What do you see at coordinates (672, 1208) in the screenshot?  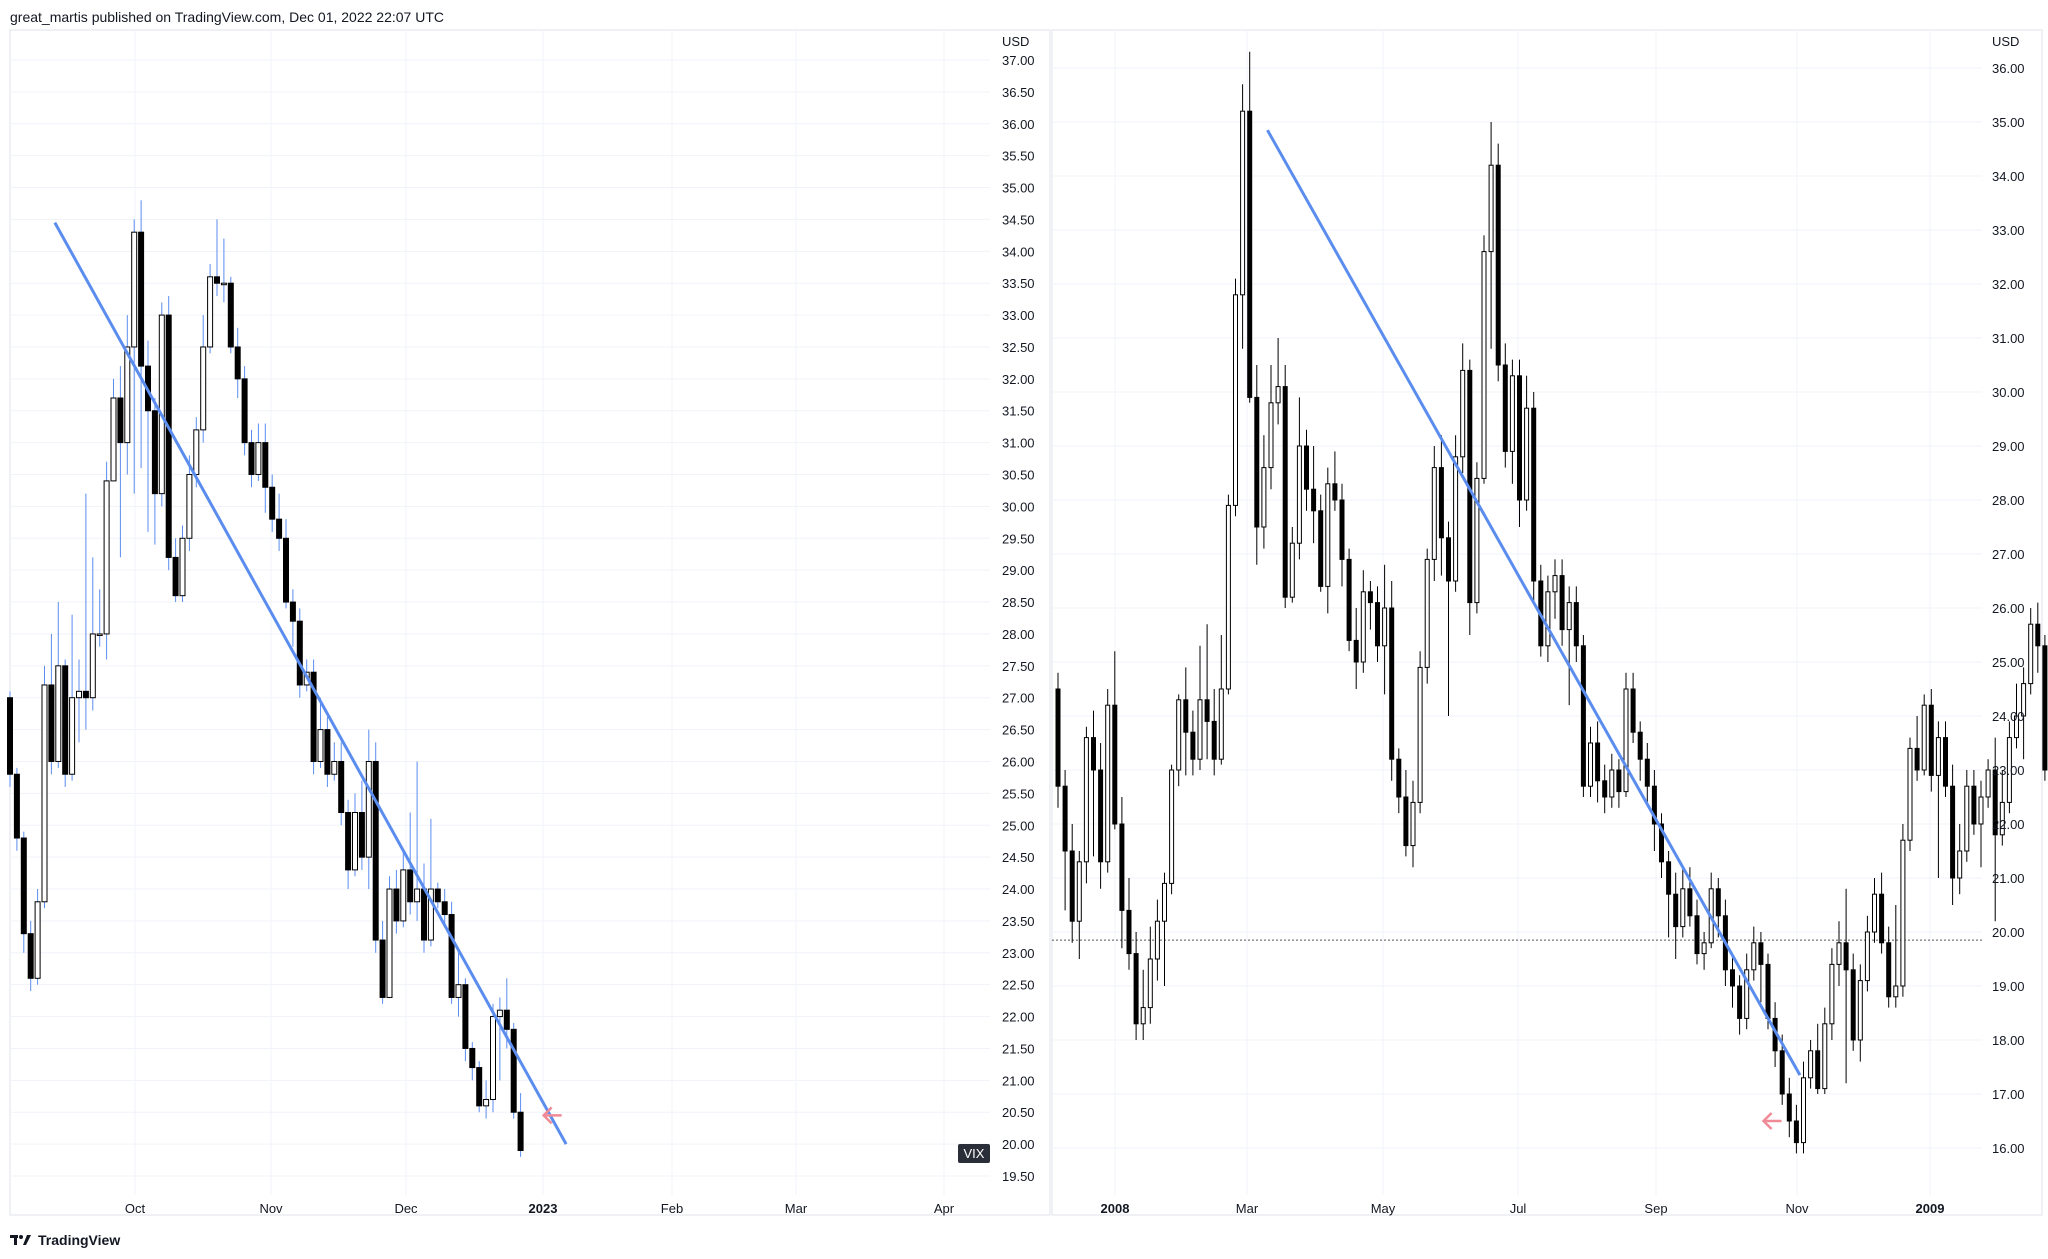 I see `x-tick-label: Feb` at bounding box center [672, 1208].